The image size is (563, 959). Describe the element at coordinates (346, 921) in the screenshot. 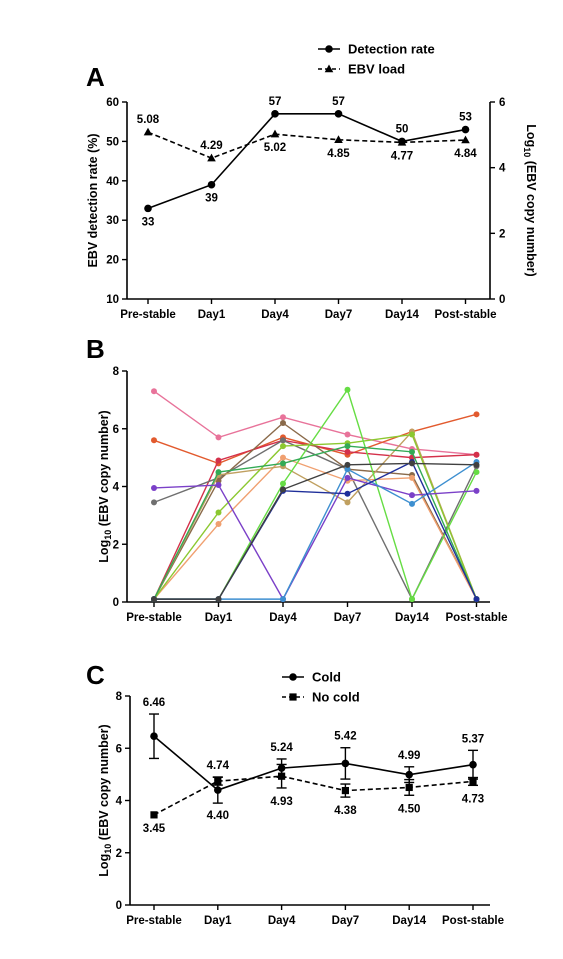

I see `x-tick-label-c: Day7` at that location.